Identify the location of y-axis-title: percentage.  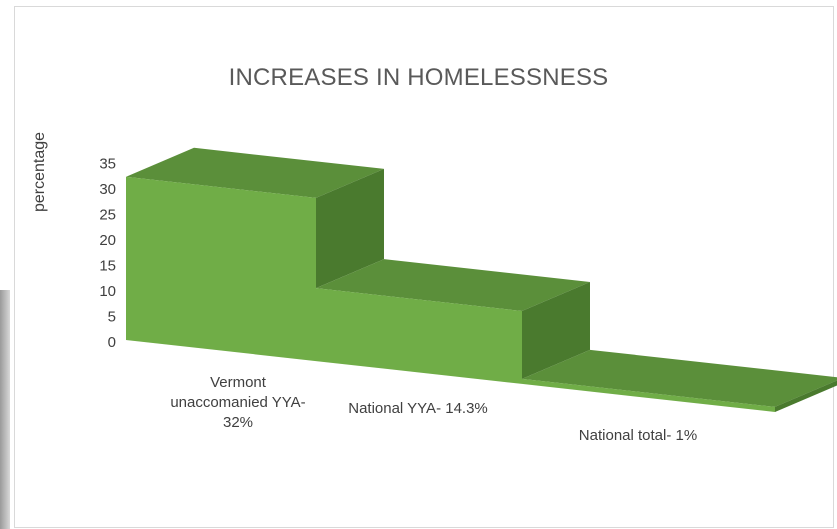
(39, 172).